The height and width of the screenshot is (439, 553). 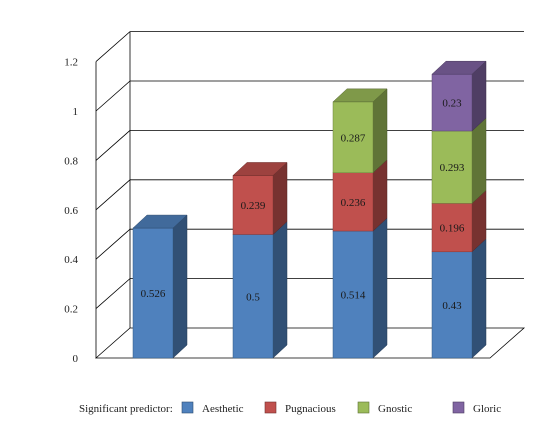 I want to click on bar-top-pugnacious, so click(x=260, y=169).